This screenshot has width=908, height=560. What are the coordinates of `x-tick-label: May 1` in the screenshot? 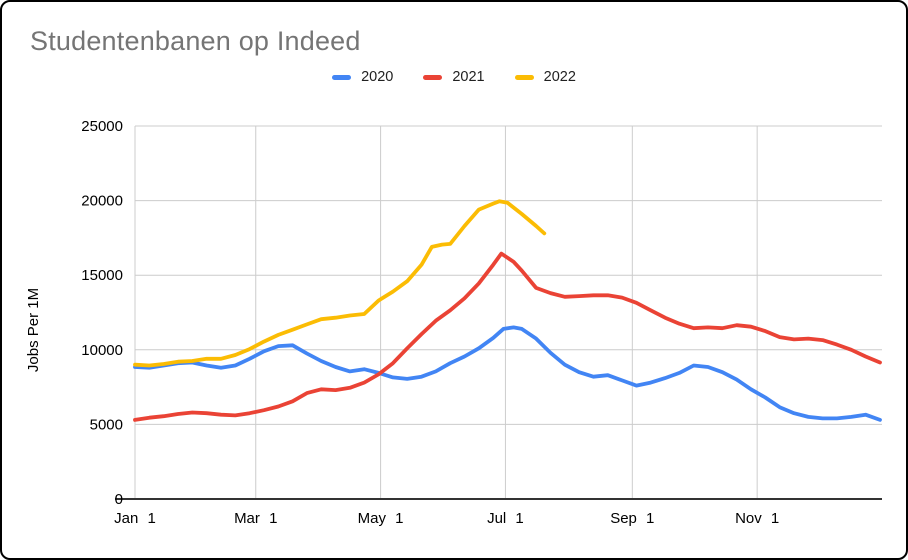 It's located at (381, 518).